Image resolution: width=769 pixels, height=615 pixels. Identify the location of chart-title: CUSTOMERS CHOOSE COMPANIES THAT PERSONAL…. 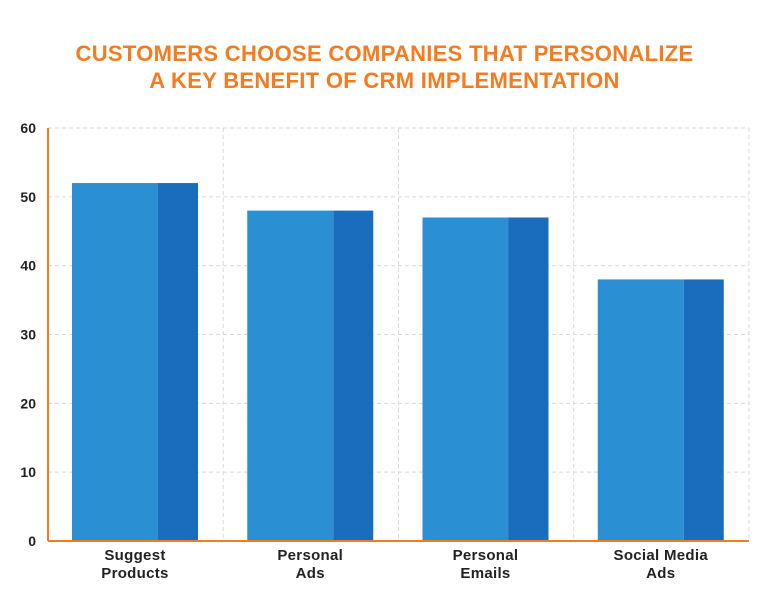
(384, 53).